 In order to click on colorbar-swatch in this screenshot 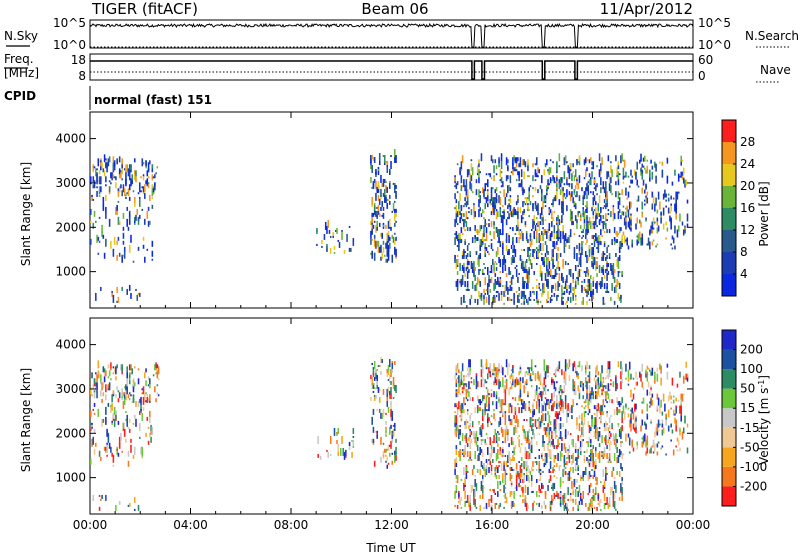, I will do `click(729, 398)`.